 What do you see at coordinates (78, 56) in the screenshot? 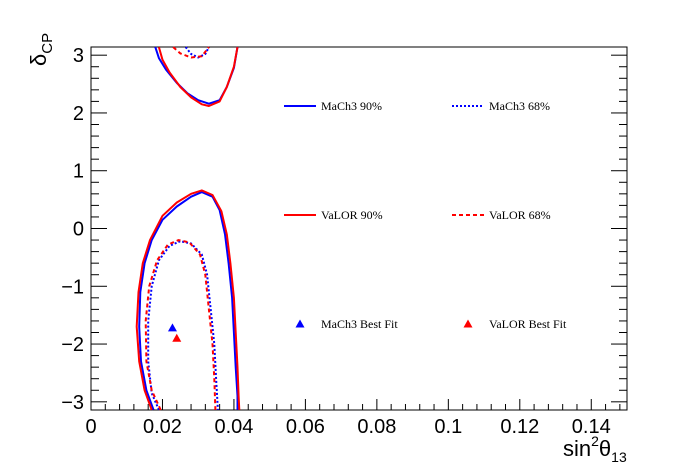
I see `y-tick-label: 3` at bounding box center [78, 56].